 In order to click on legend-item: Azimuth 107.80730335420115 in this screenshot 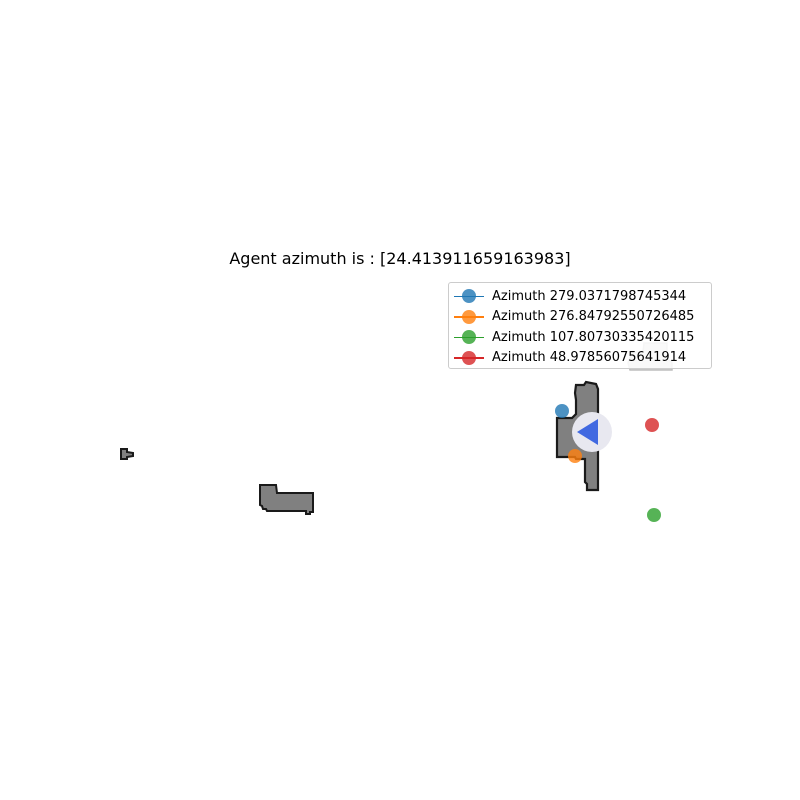, I will do `click(580, 337)`.